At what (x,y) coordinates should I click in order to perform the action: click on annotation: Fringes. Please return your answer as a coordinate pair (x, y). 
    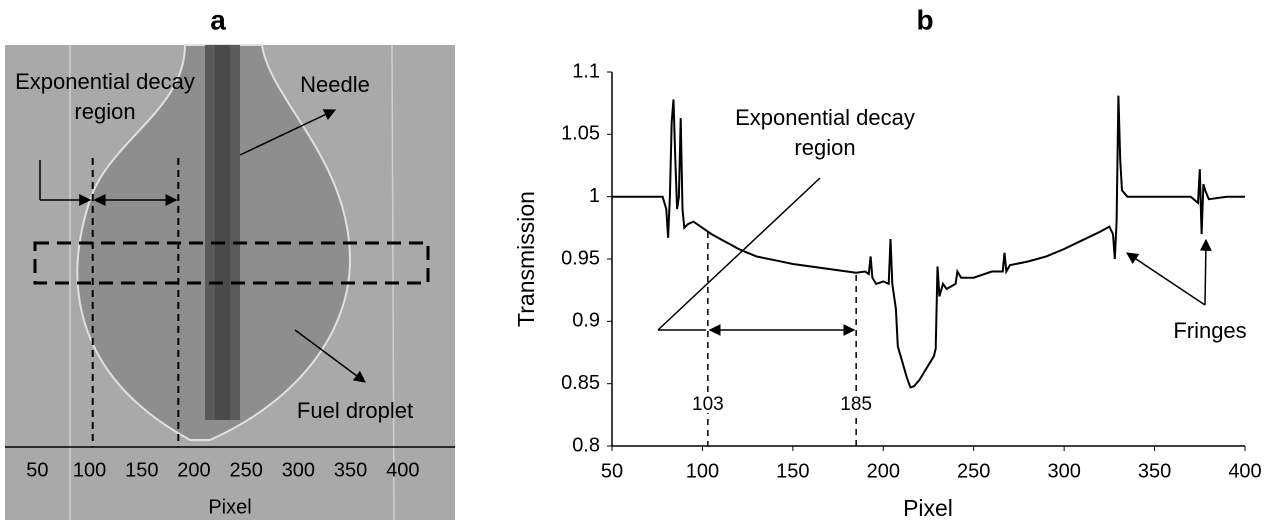
    Looking at the image, I should click on (1210, 330).